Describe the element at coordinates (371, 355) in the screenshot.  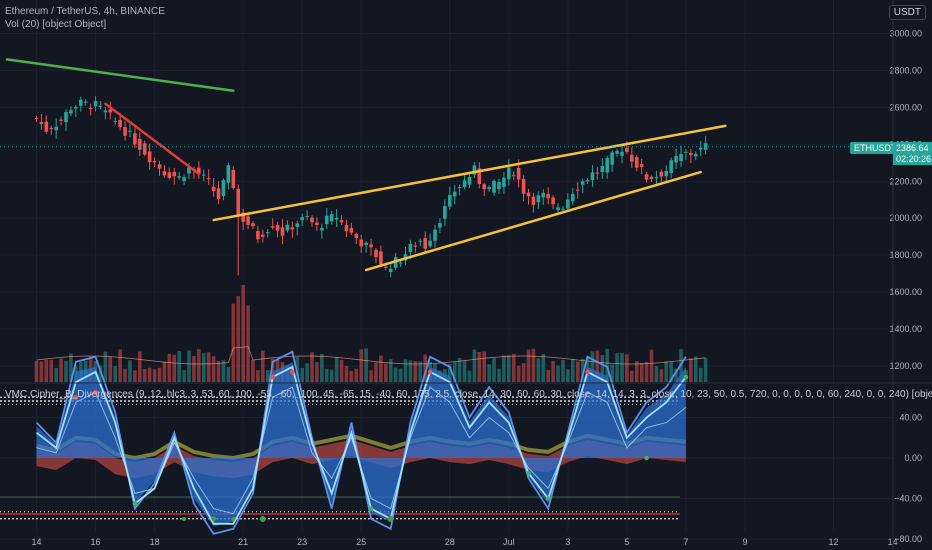
I see `volume-ma-line` at that location.